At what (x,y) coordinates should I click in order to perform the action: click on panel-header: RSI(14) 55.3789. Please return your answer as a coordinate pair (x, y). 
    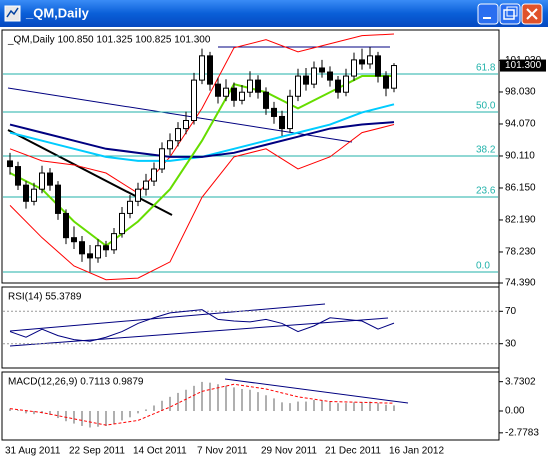
    Looking at the image, I should click on (45, 297).